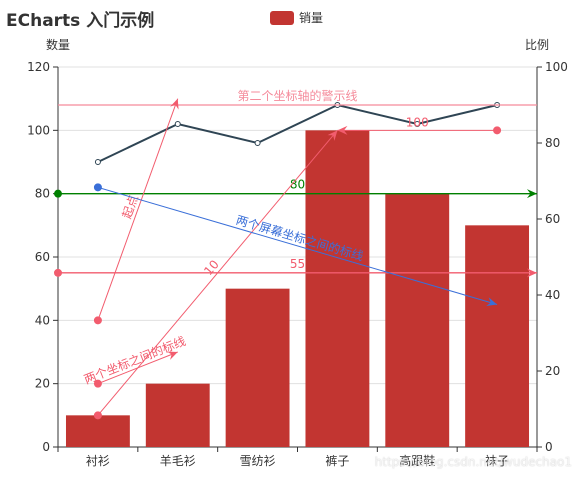 This screenshot has height=479, width=576. Describe the element at coordinates (46, 447) in the screenshot. I see `left-axis-tick-label: 0` at that location.